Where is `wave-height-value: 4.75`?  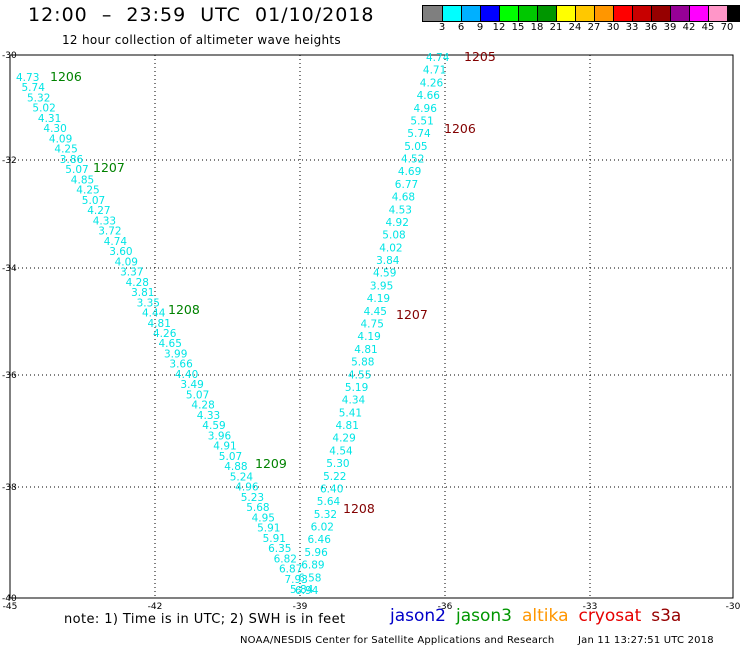 wave-height-value: 4.75 is located at coordinates (372, 325).